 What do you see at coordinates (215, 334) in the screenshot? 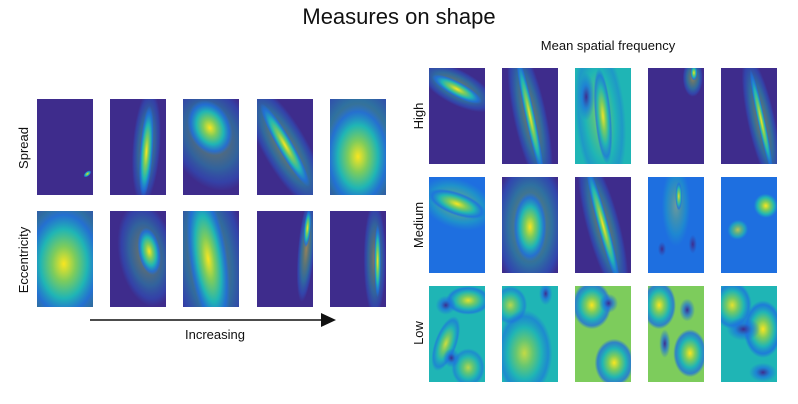
I see `increasing-axis-label: Increasing` at bounding box center [215, 334].